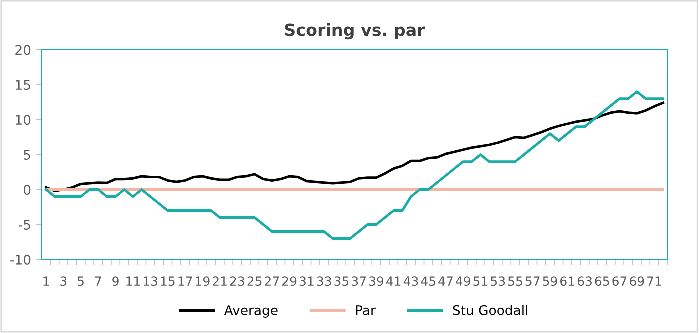  Describe the element at coordinates (393, 281) in the screenshot. I see `x-tick-label: 41` at that location.